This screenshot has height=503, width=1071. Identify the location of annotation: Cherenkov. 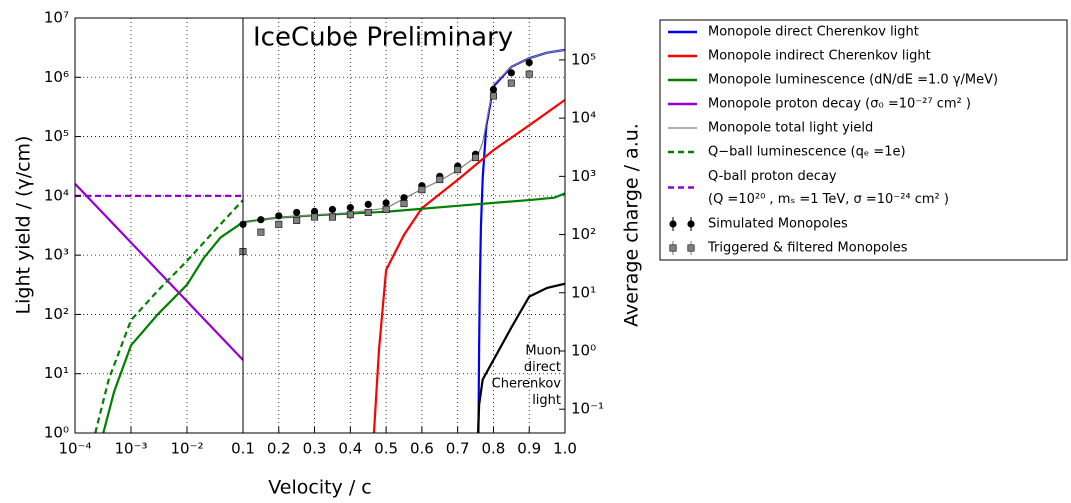
(527, 384).